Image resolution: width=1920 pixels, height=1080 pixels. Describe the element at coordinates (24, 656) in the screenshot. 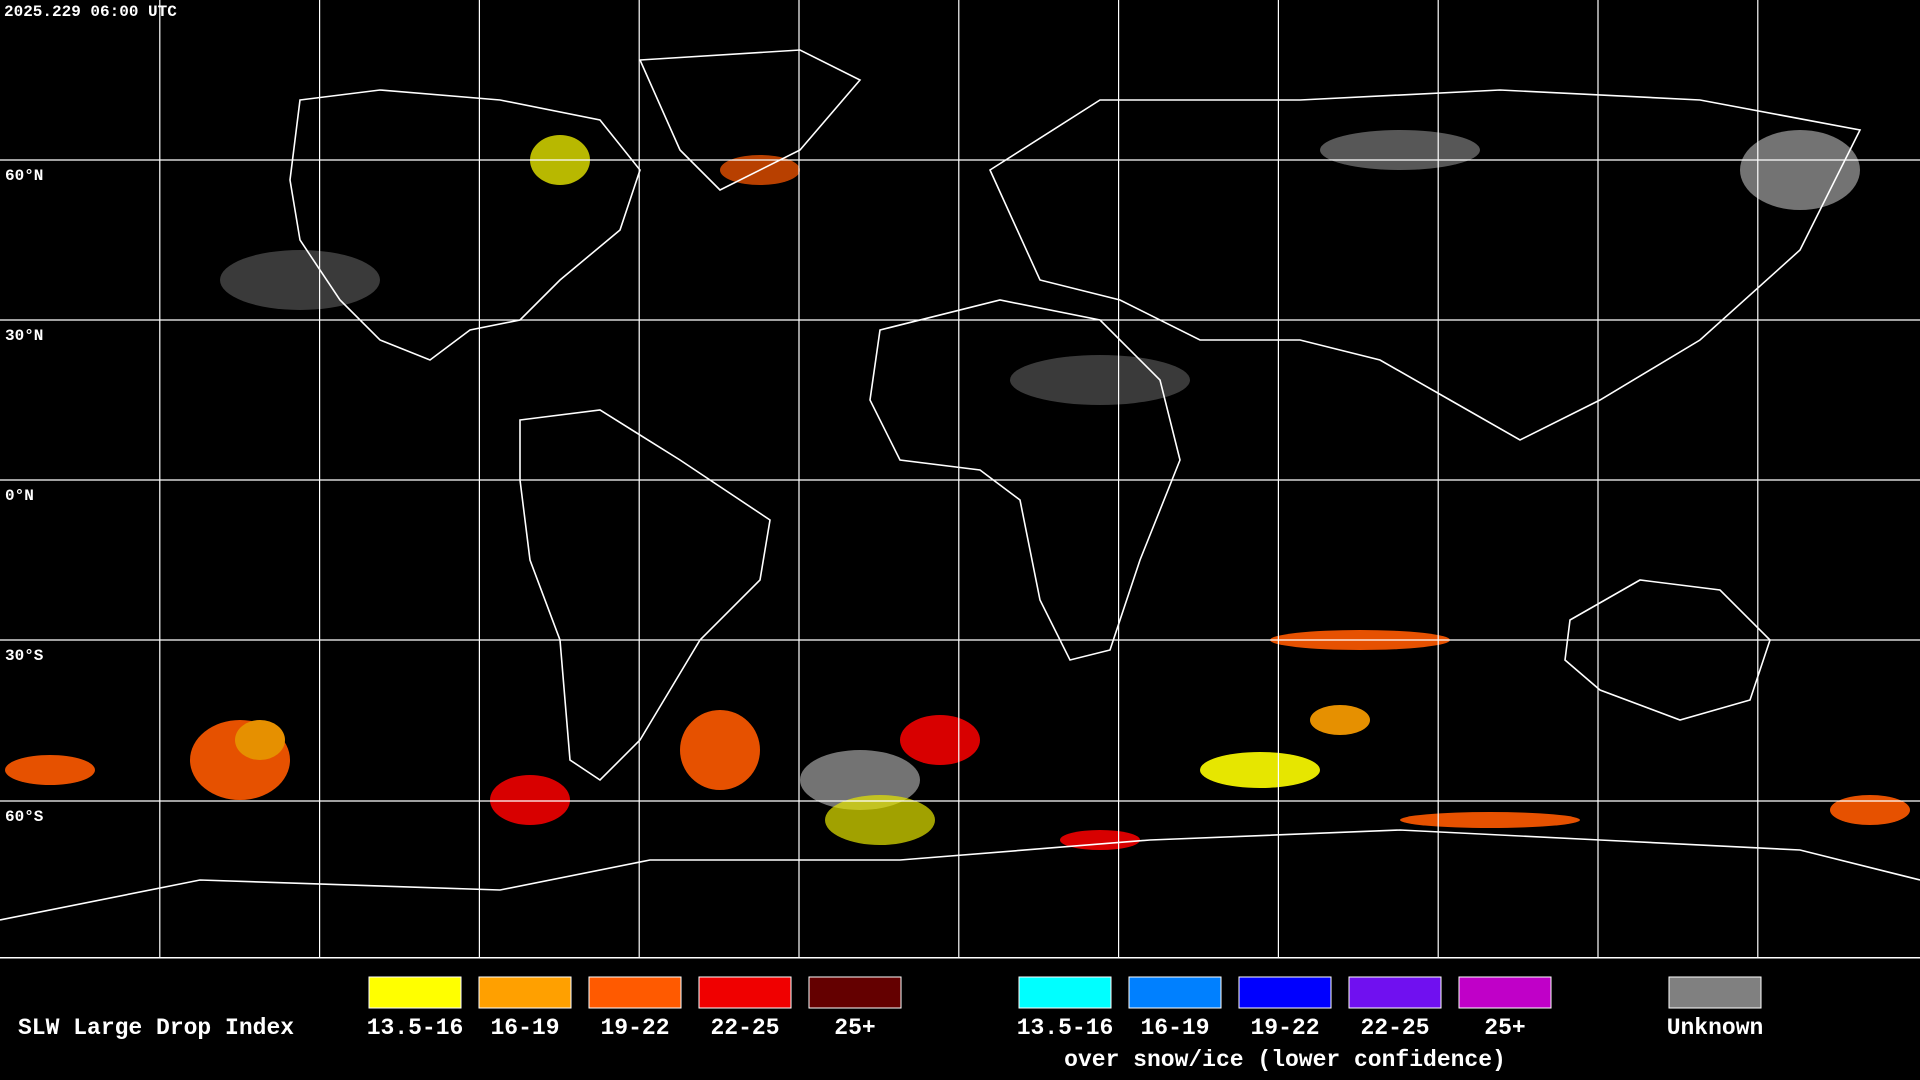

I see `latitude-label: 30°S` at that location.